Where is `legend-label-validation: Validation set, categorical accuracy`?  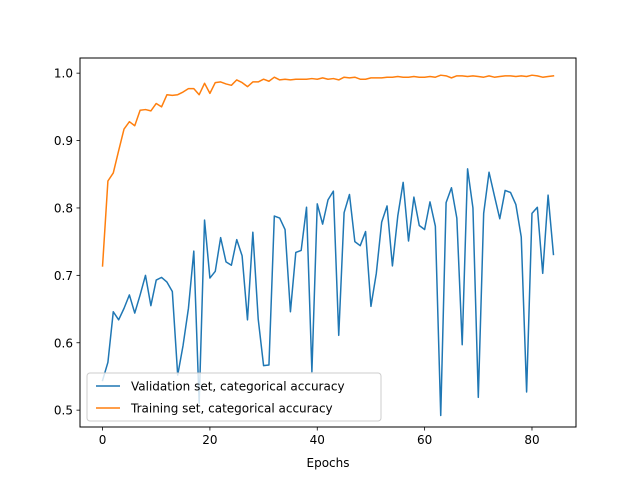
legend-label-validation: Validation set, categorical accuracy is located at coordinates (238, 387).